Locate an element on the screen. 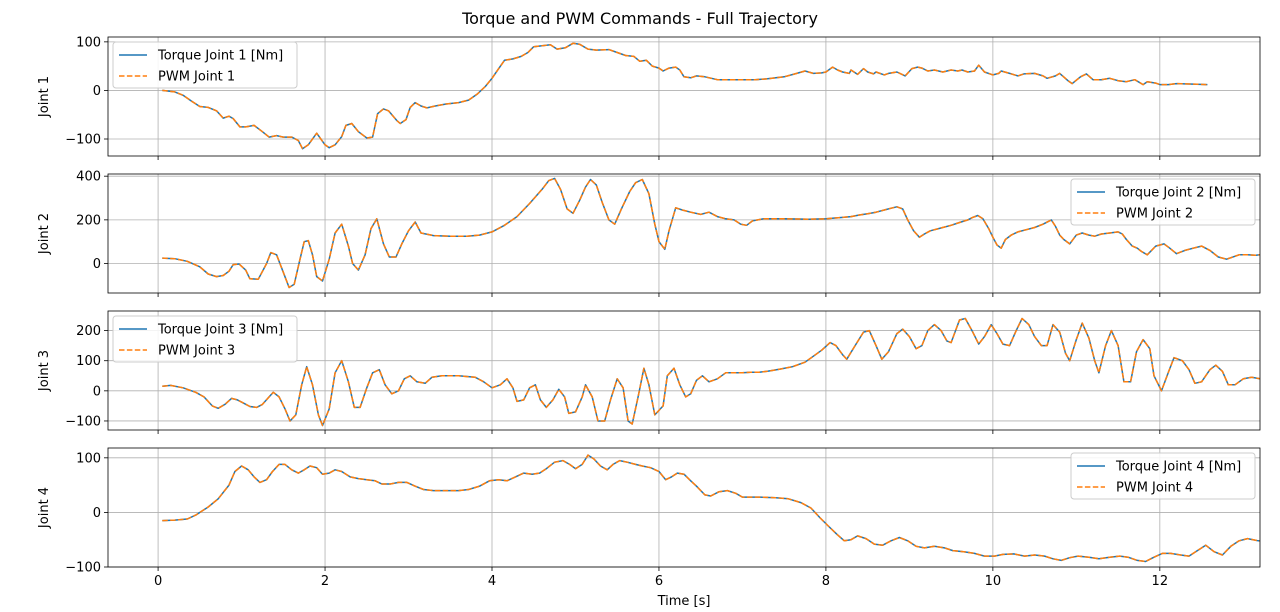 The image size is (1280, 612). x-tick-label: 2 is located at coordinates (325, 581).